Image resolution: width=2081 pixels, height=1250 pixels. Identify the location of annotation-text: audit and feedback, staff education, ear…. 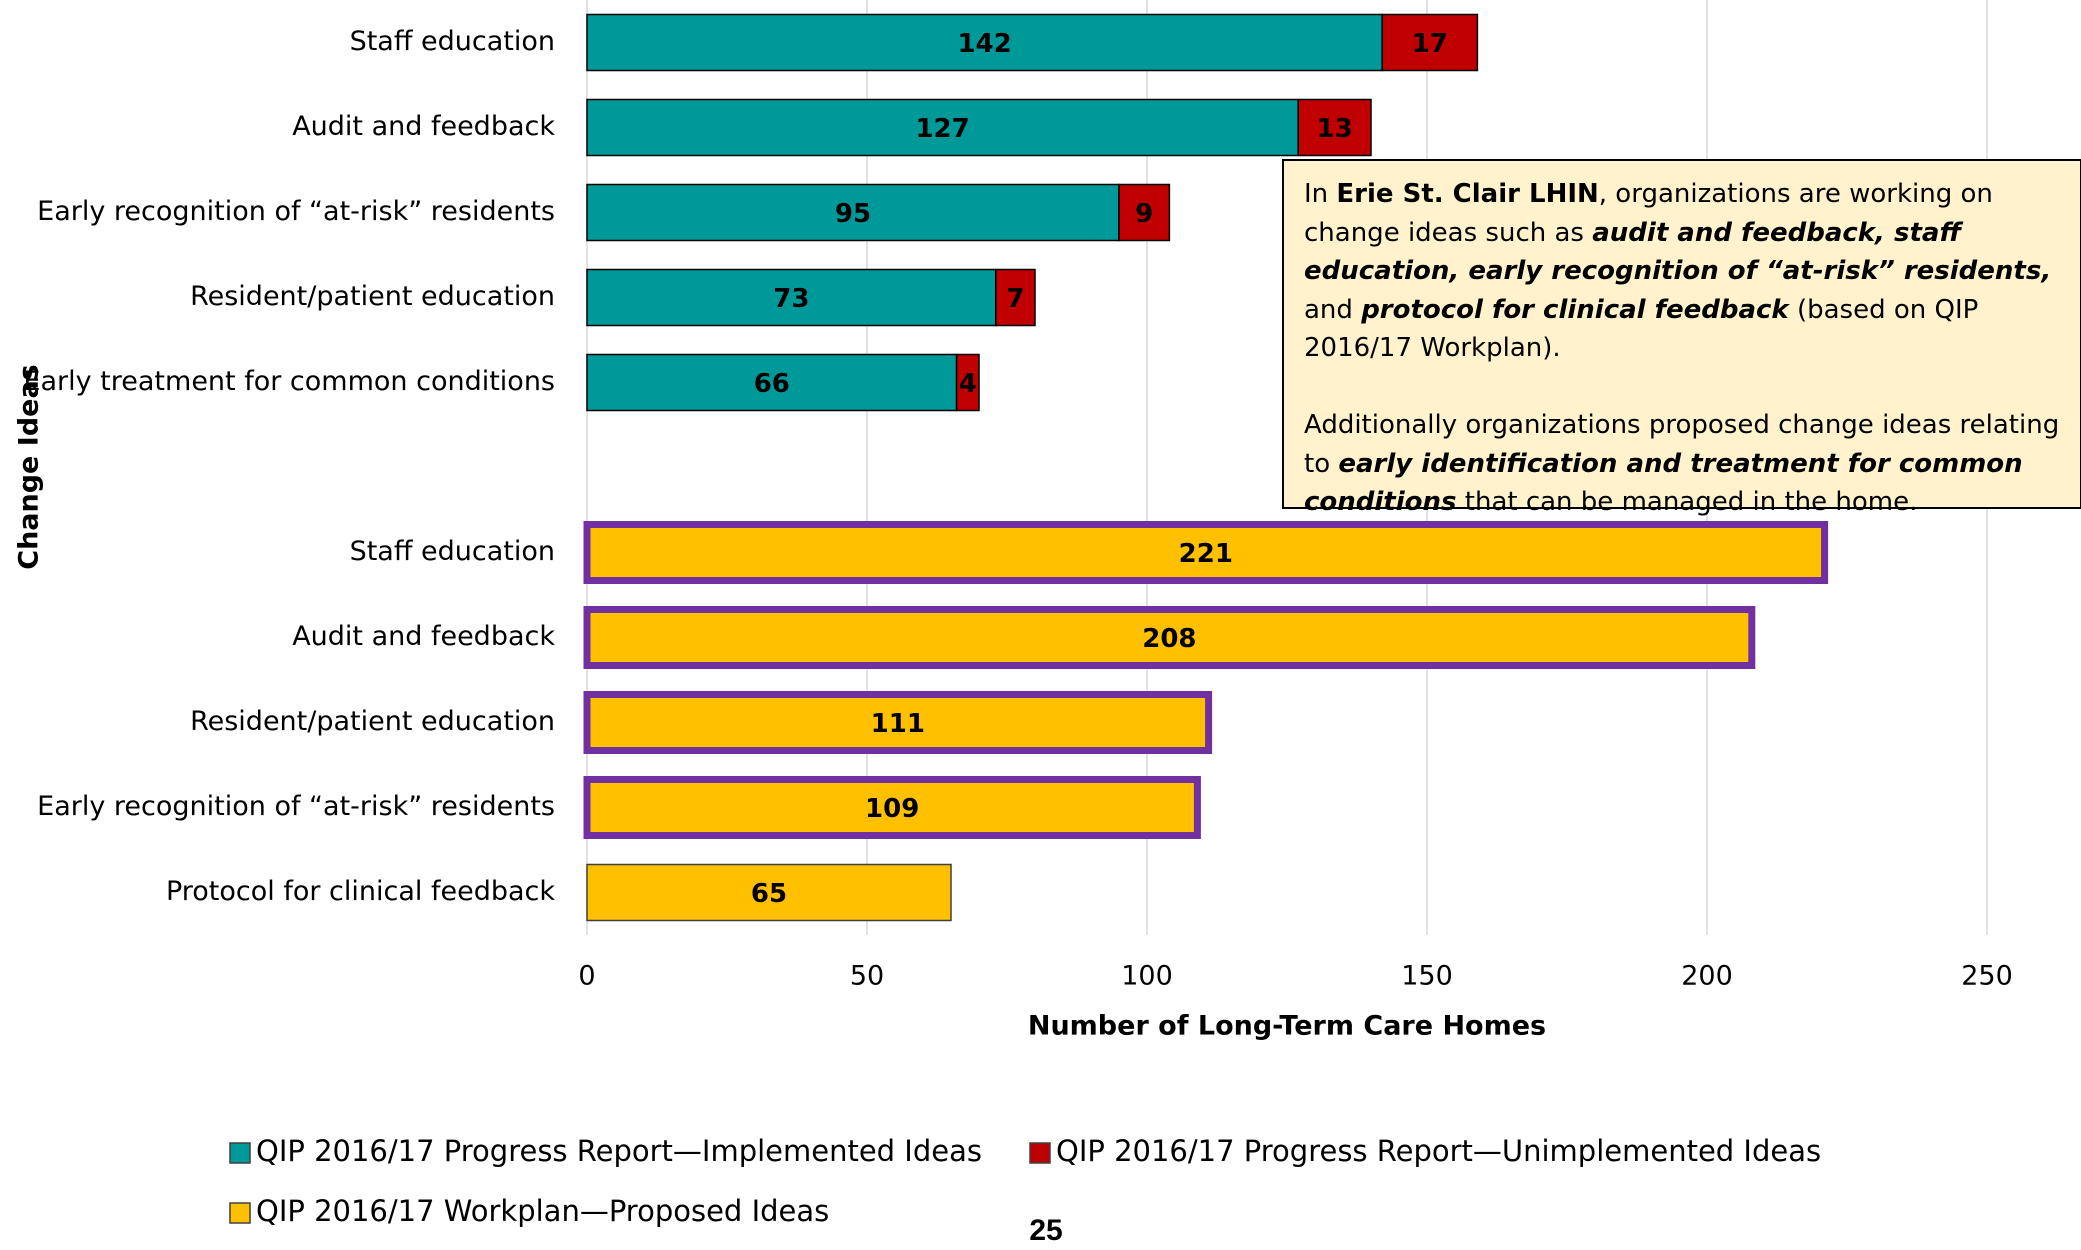
(1678, 252).